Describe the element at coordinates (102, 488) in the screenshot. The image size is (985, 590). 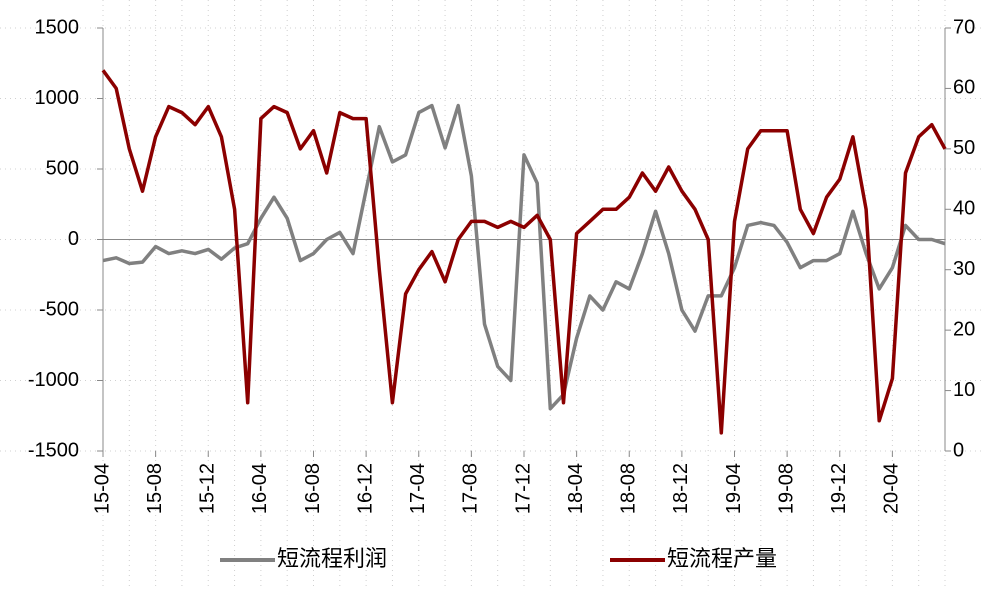
I see `x-tick-label: 15-04` at that location.